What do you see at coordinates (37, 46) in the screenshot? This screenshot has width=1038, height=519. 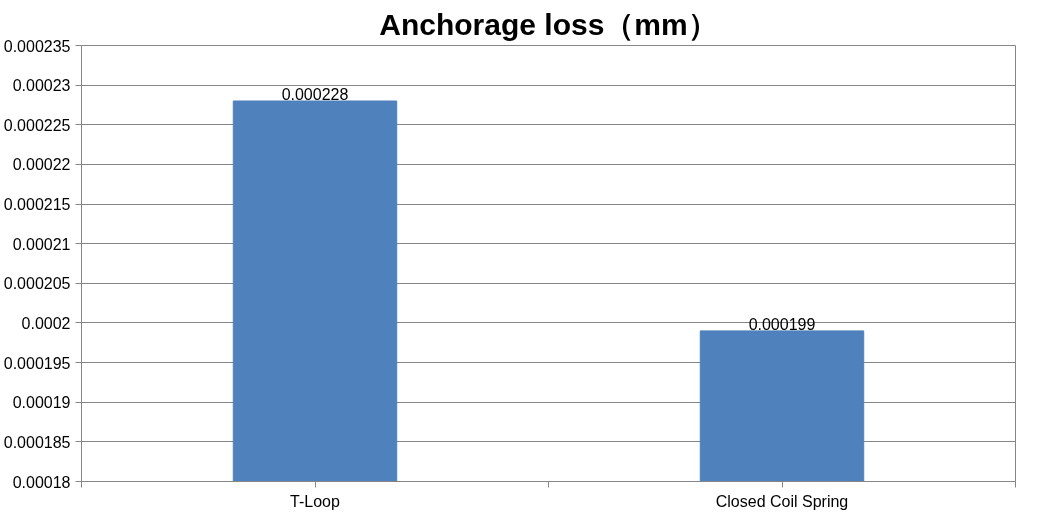 I see `y-tick-label: 0.000235` at bounding box center [37, 46].